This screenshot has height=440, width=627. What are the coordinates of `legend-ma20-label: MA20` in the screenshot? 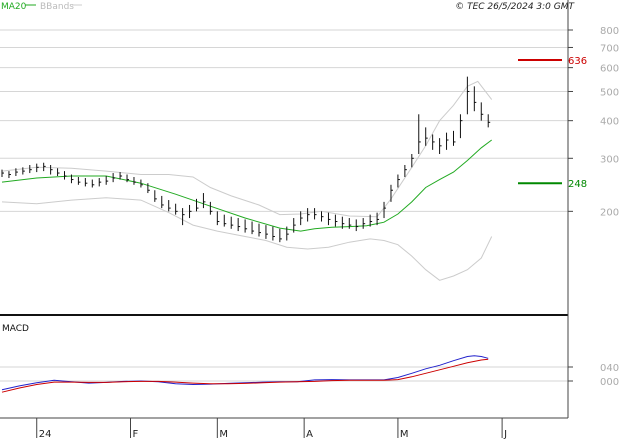 It's located at (14, 7).